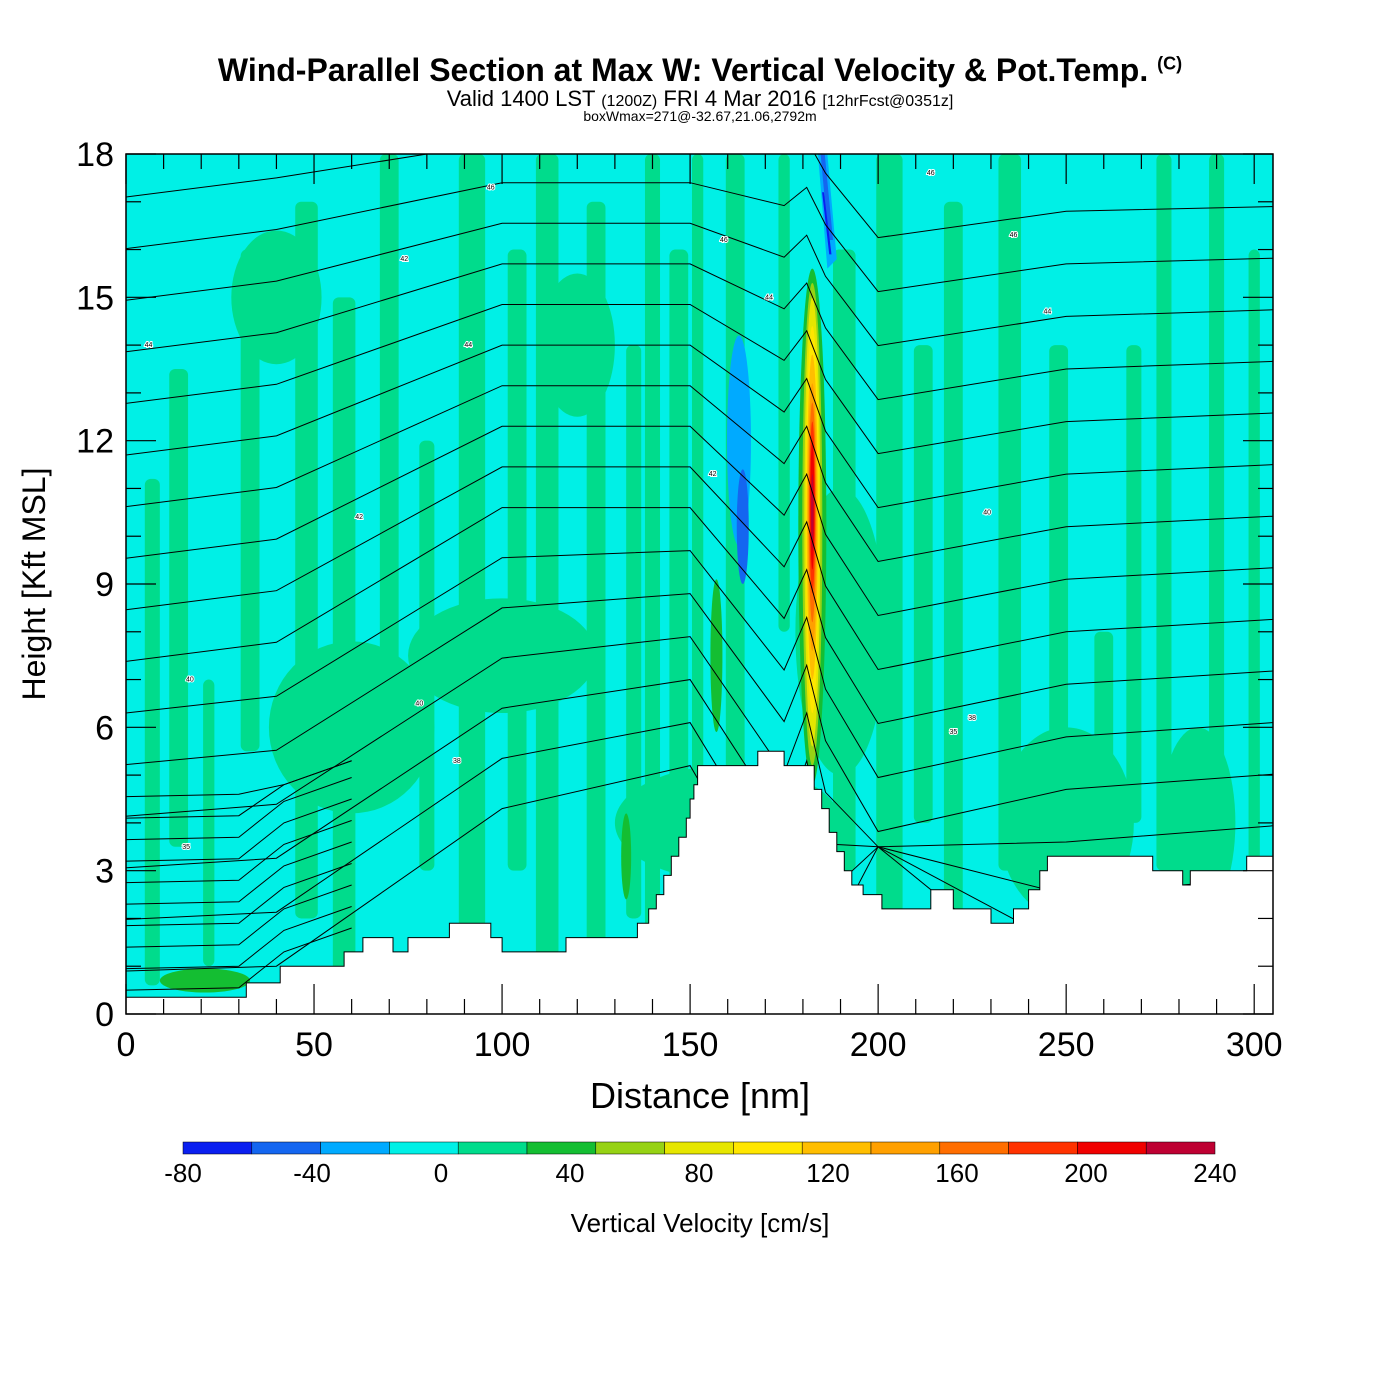 Image resolution: width=1400 pixels, height=1400 pixels. What do you see at coordinates (521, 98) in the screenshot?
I see `valid-time: Valid 1400 LST` at bounding box center [521, 98].